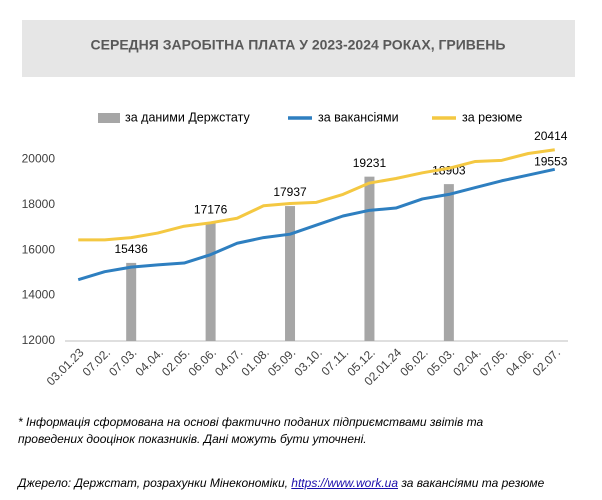 Image resolution: width=602 pixels, height=500 pixels. Describe the element at coordinates (551, 136) in the screenshot. I see `data-label: 20414` at that location.